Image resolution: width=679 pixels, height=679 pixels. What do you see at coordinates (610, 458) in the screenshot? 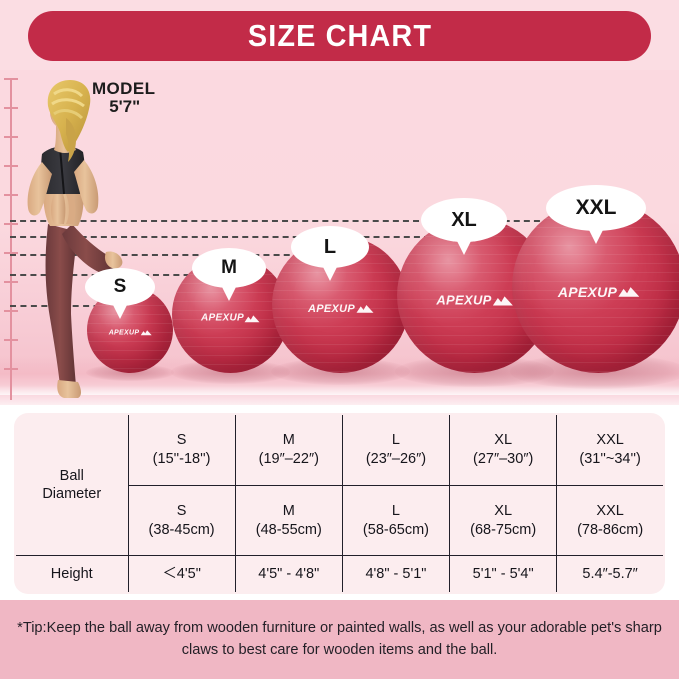
I see `size-range: (31''~34'')` at bounding box center [610, 458].